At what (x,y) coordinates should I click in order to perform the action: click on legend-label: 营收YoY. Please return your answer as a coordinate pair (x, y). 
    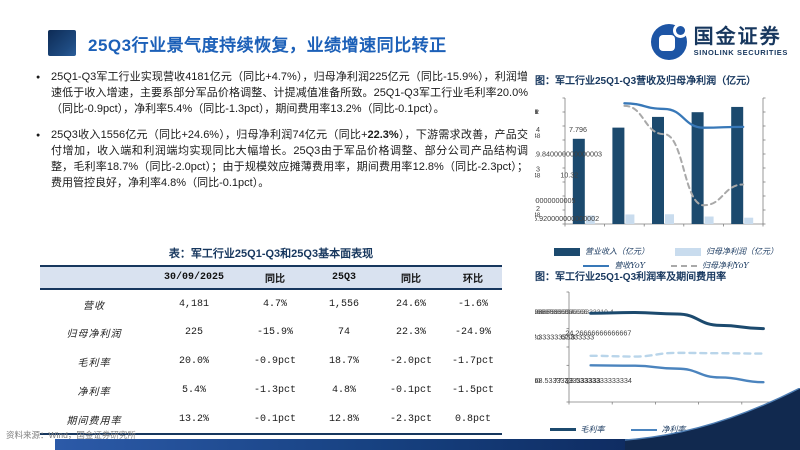
    Looking at the image, I should click on (629, 265).